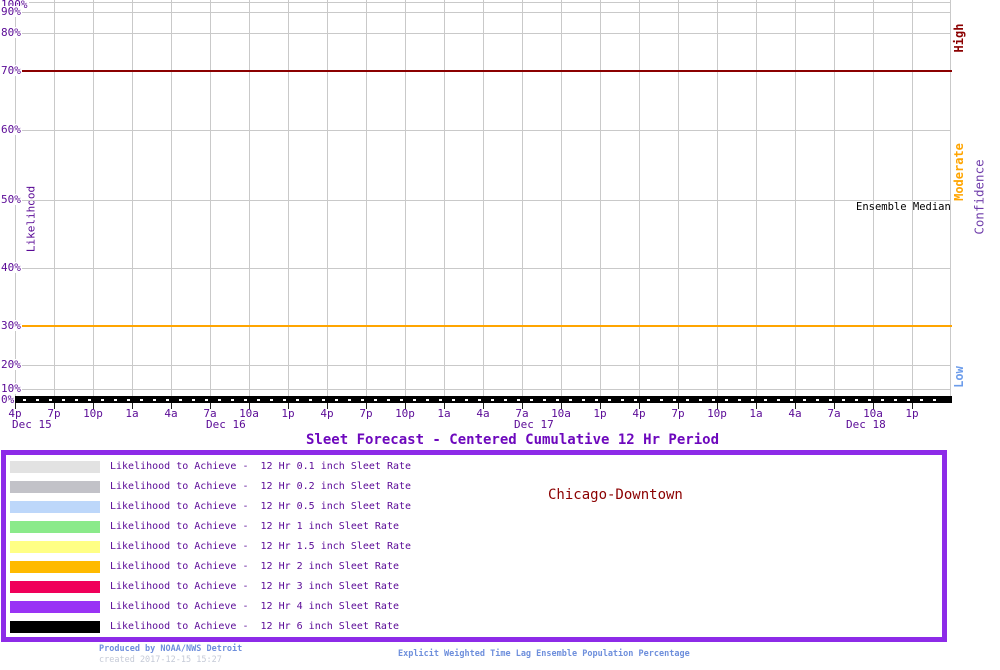  I want to click on x-date-label: Dec 15, so click(32, 424).